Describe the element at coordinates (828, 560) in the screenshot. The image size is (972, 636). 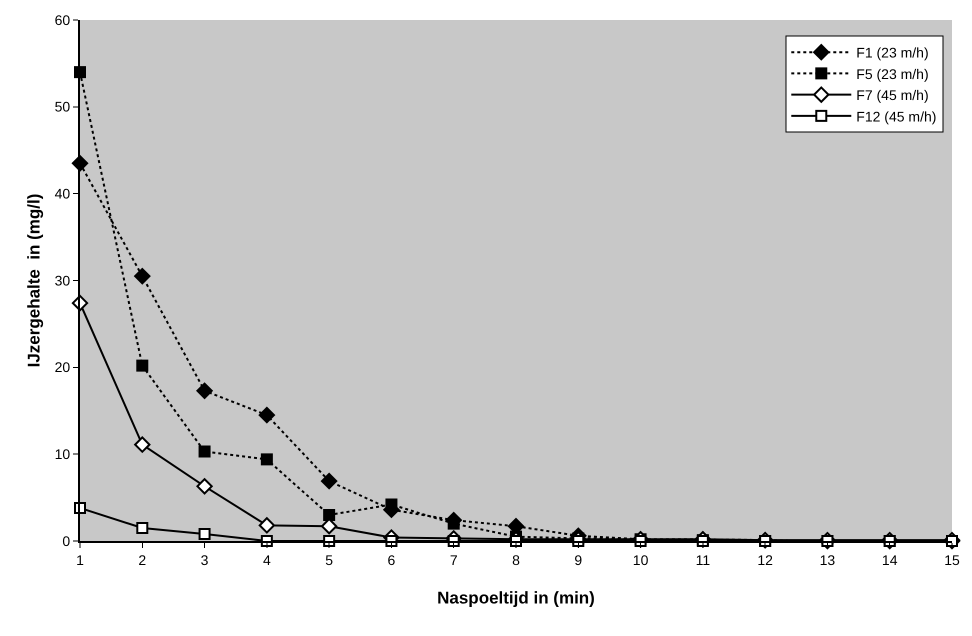
I see `x-tick-label: 13` at that location.